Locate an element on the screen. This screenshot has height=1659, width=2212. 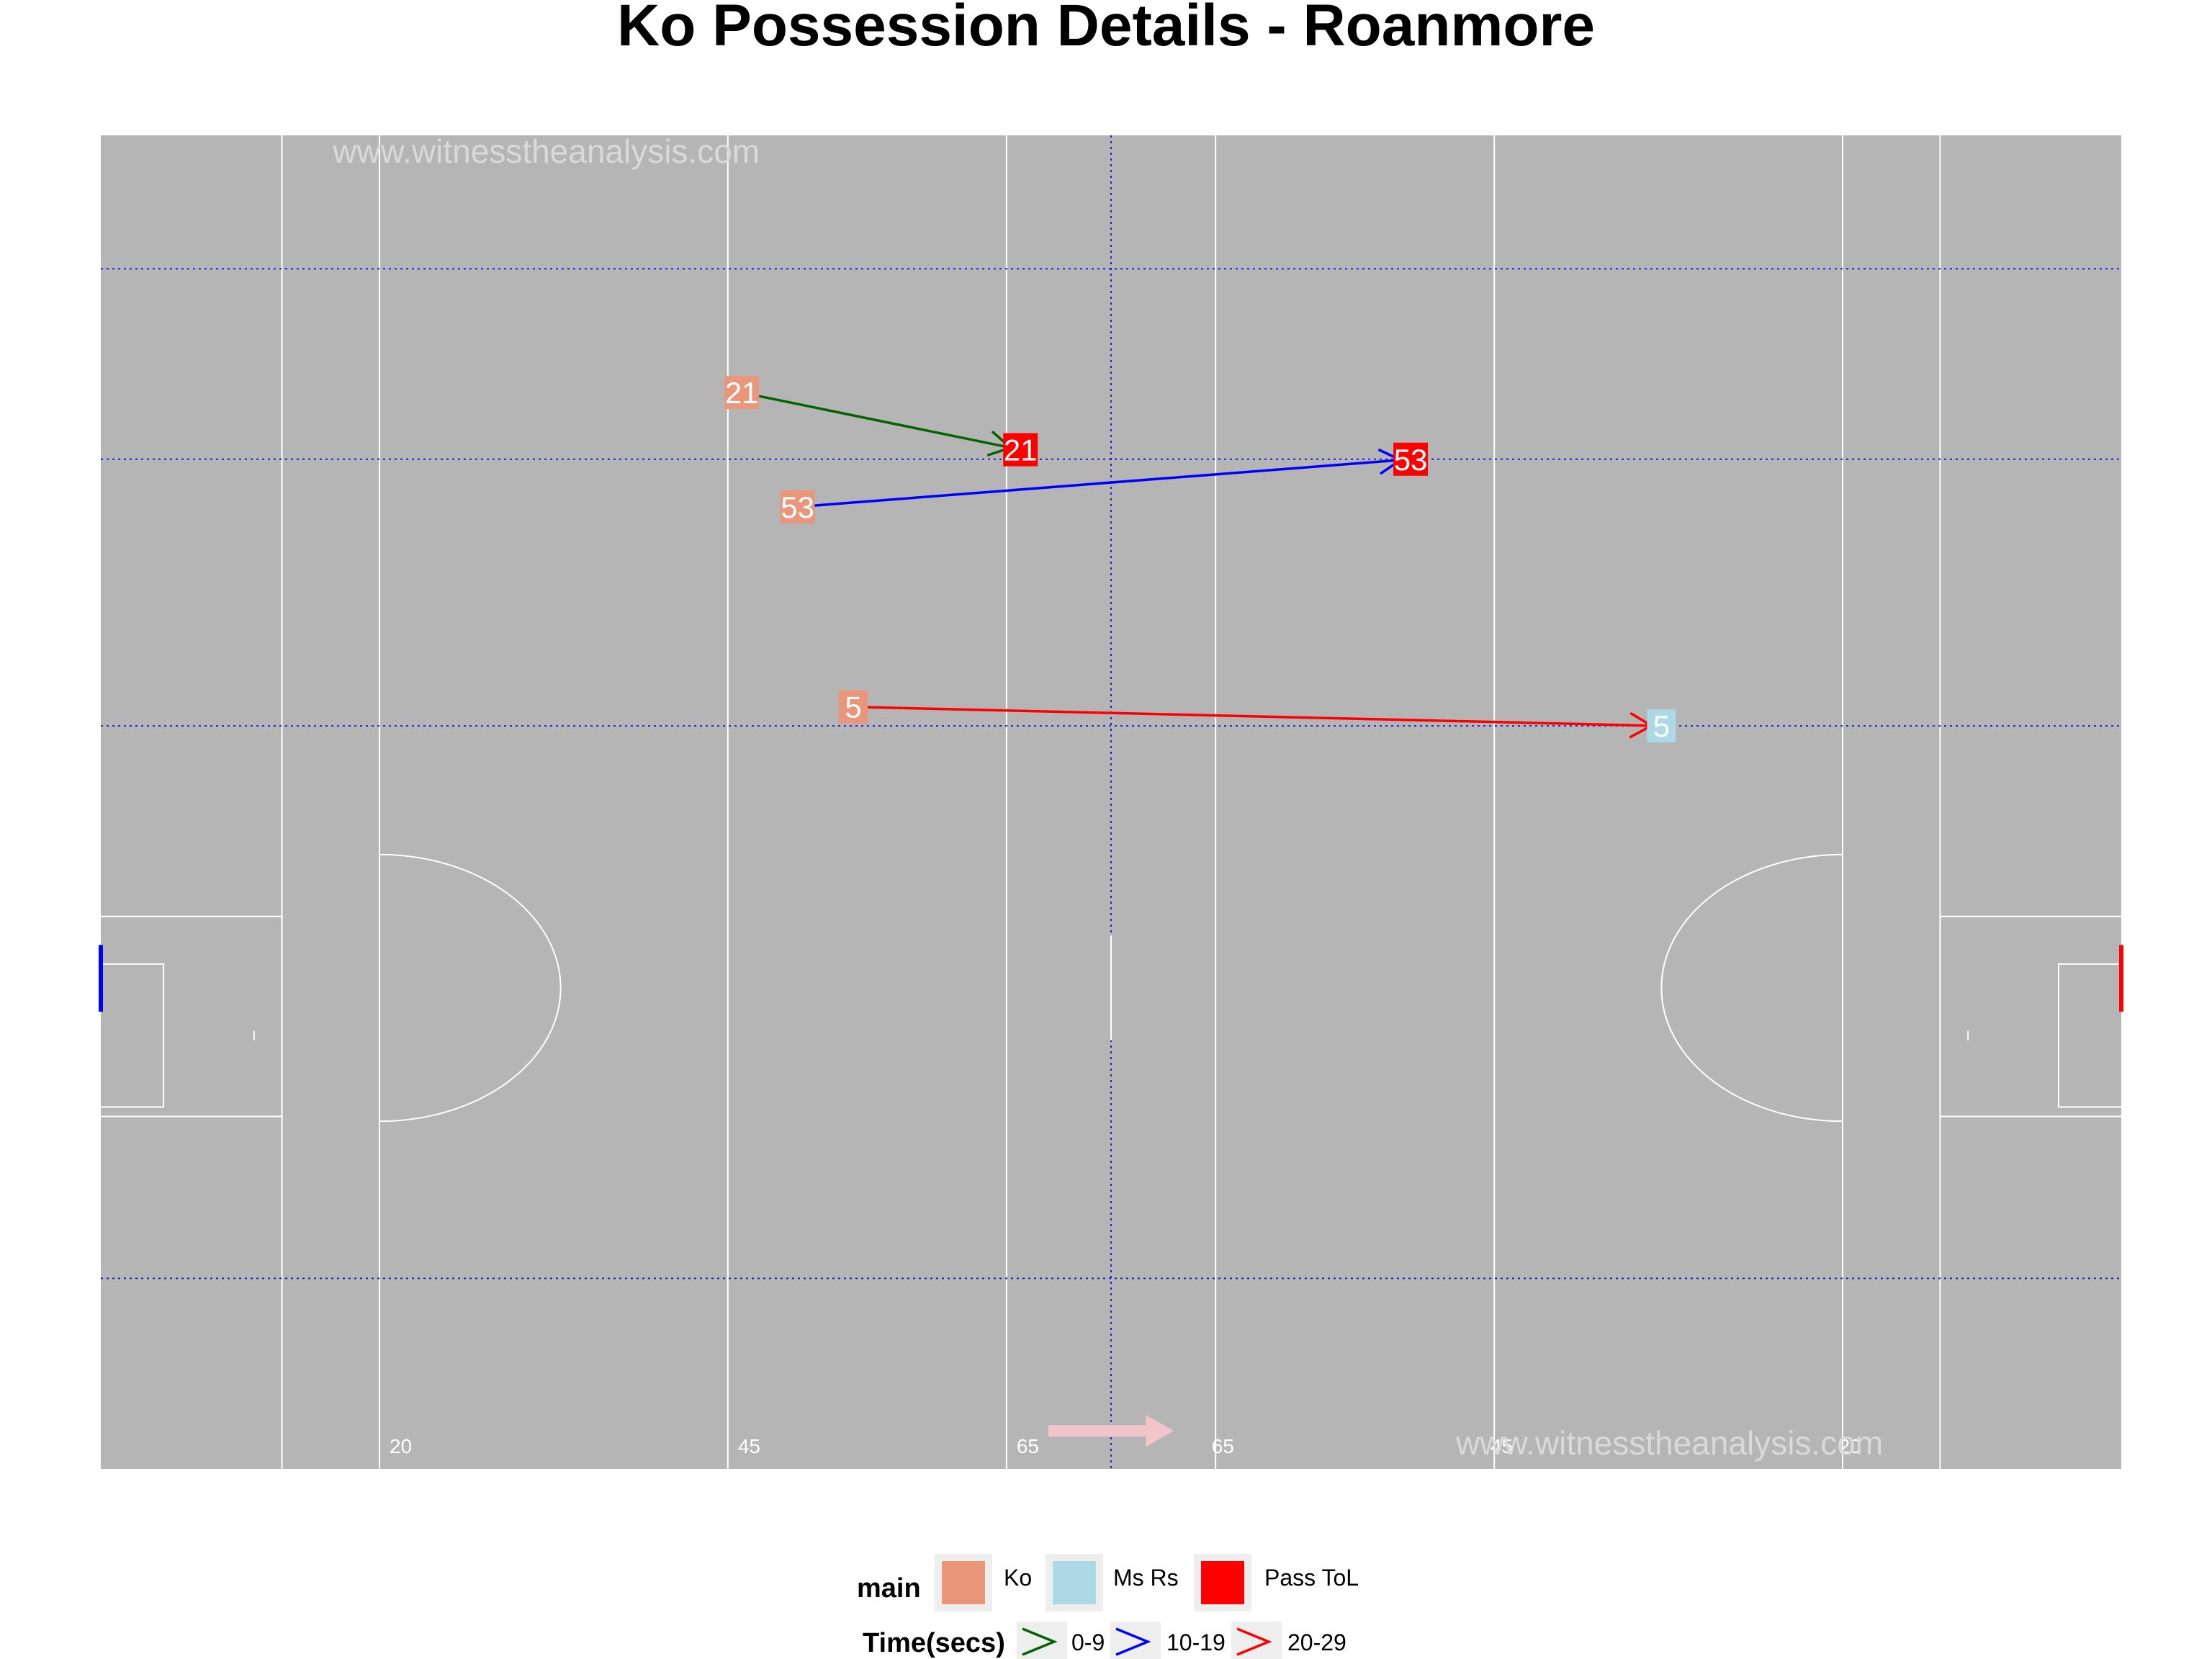
legend-time-label: 10-19 is located at coordinates (1196, 1642).